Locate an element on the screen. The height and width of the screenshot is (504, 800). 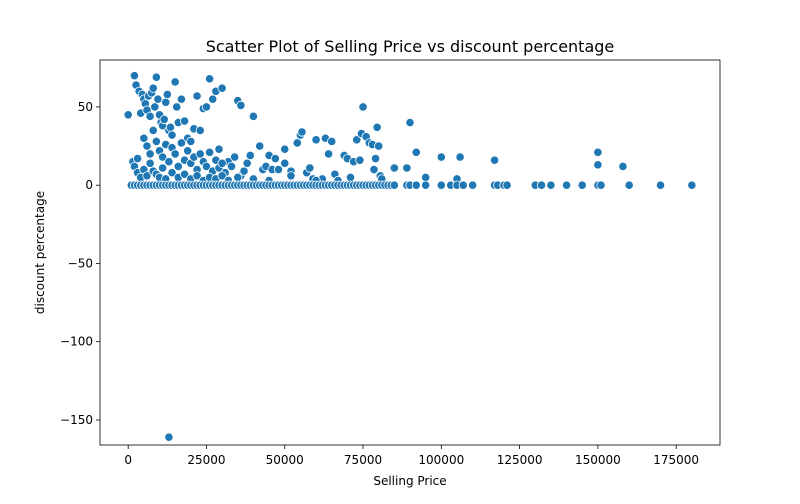
x-tick-label: 50000 is located at coordinates (285, 460).